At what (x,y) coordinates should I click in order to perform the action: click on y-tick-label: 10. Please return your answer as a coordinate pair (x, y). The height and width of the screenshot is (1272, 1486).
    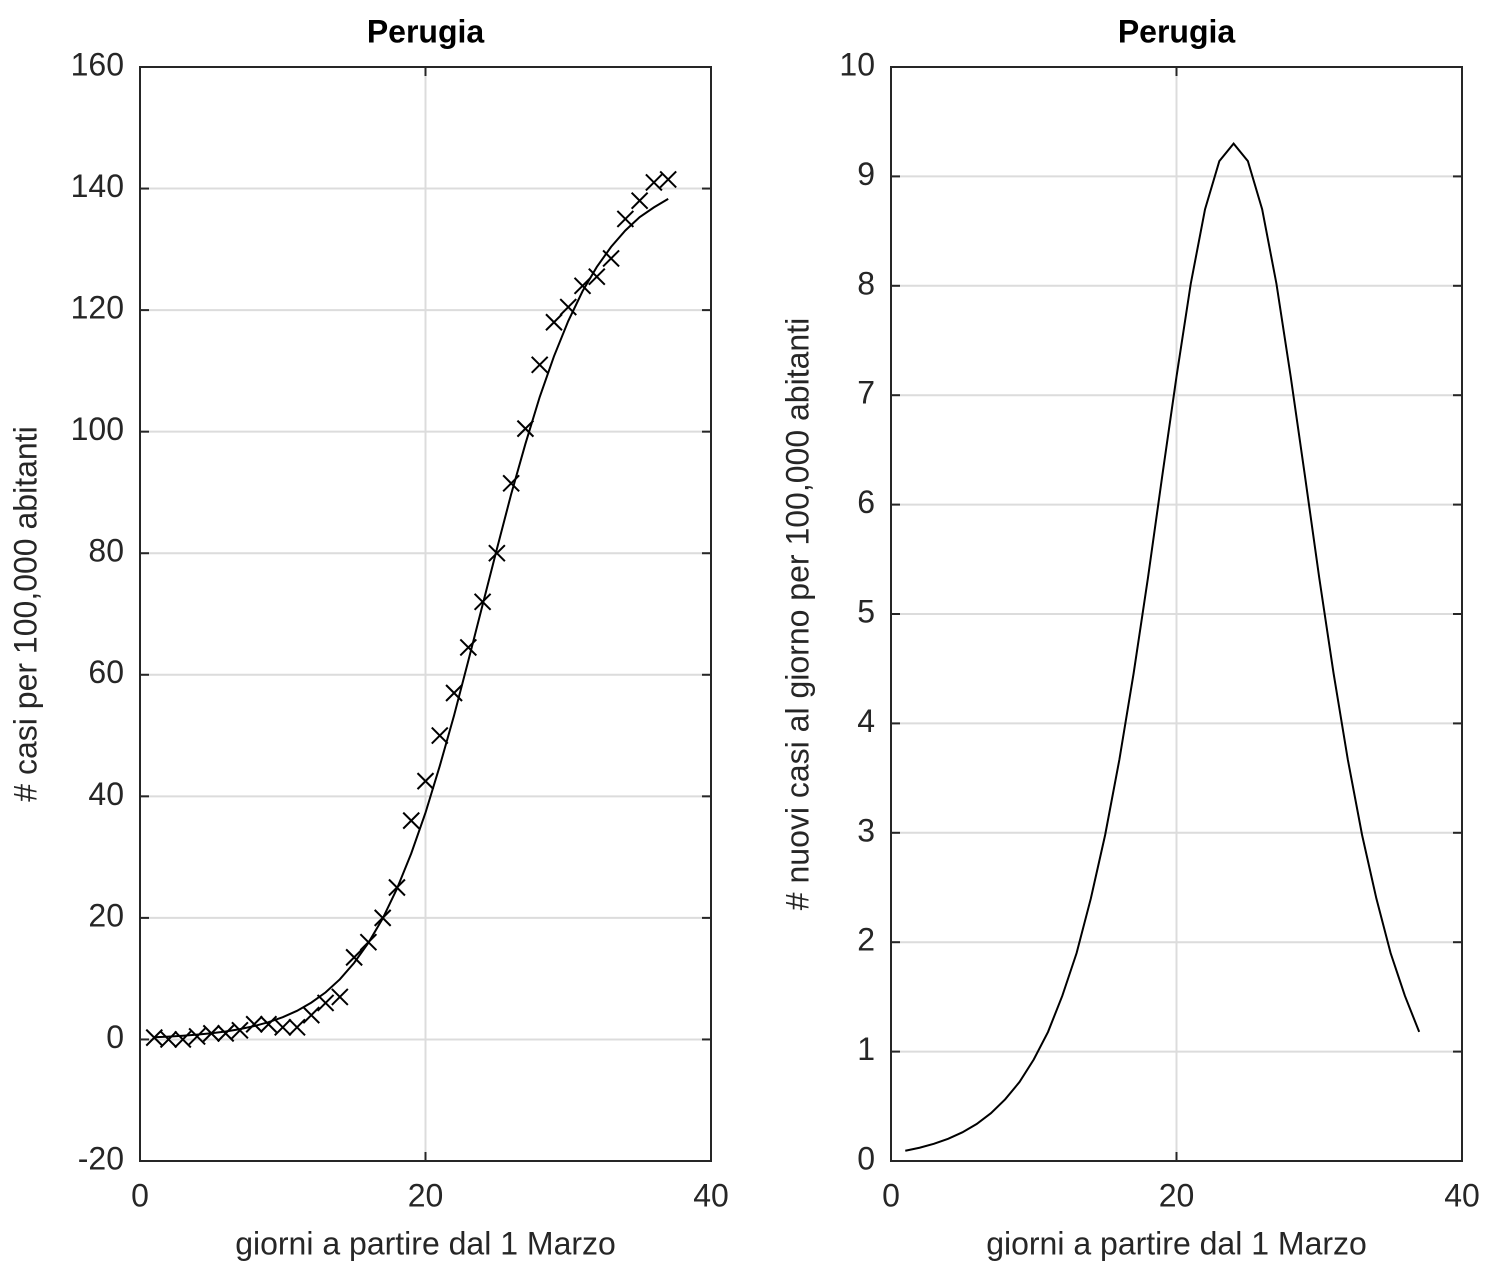
    Looking at the image, I should click on (857, 64).